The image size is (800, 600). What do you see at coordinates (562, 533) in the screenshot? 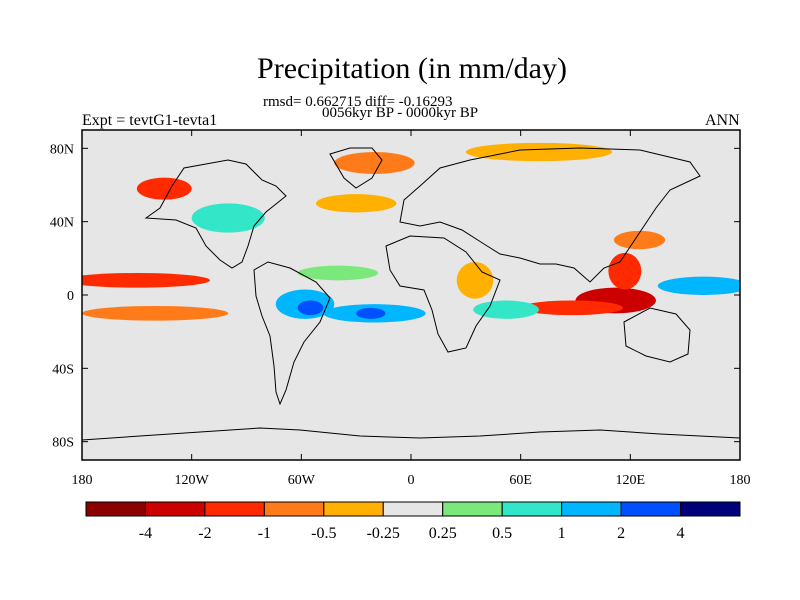
I see `colorbar-label: 1` at bounding box center [562, 533].